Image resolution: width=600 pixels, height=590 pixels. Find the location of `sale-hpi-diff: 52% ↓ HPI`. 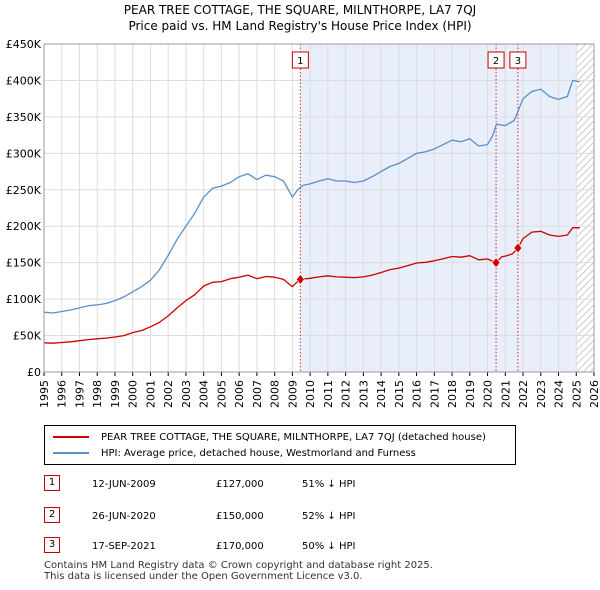

sale-hpi-diff: 52% ↓ HPI is located at coordinates (329, 516).